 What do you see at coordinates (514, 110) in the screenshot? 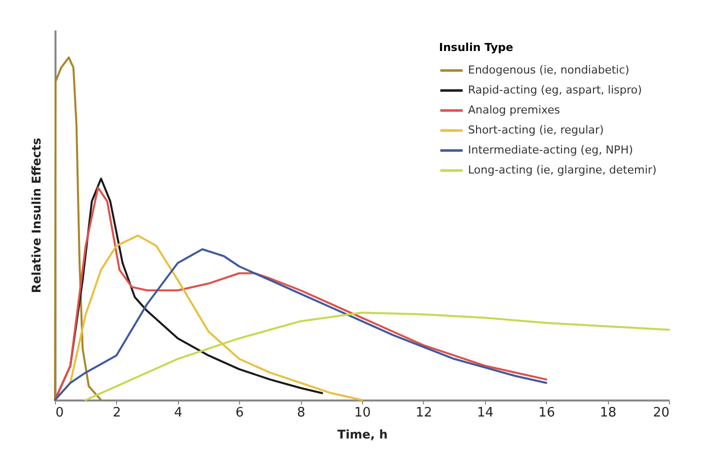
I see `legend-label: Analog premixes` at bounding box center [514, 110].